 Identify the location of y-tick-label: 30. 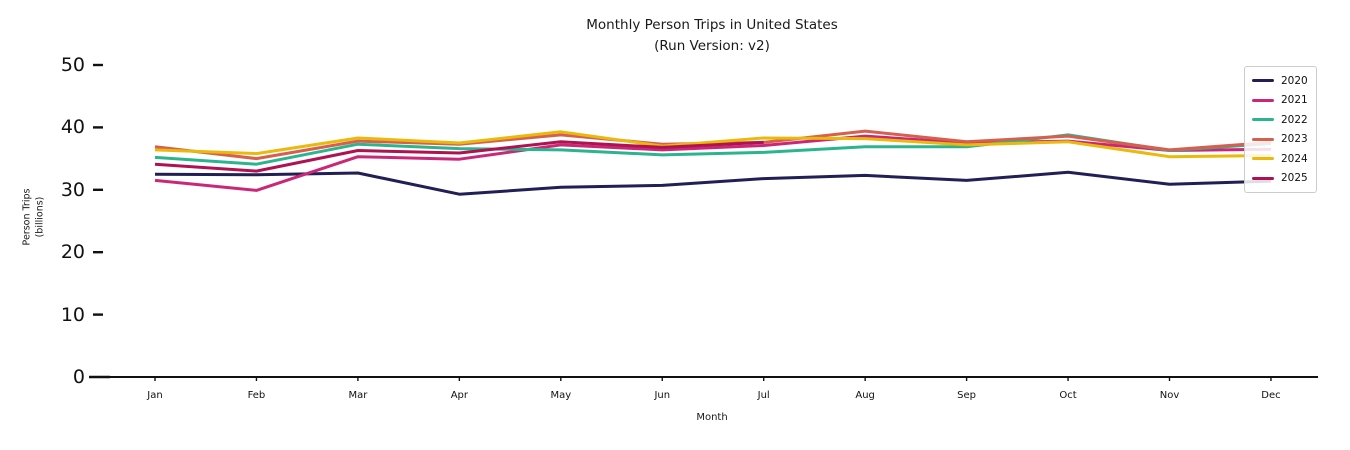
(72, 189).